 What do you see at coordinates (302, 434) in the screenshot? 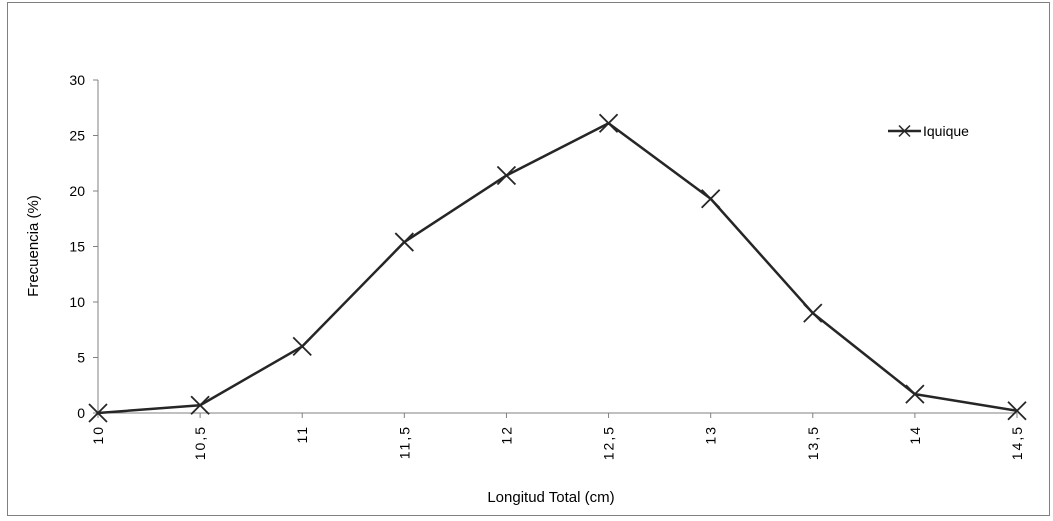
I see `x-tick-label: 11` at bounding box center [302, 434].